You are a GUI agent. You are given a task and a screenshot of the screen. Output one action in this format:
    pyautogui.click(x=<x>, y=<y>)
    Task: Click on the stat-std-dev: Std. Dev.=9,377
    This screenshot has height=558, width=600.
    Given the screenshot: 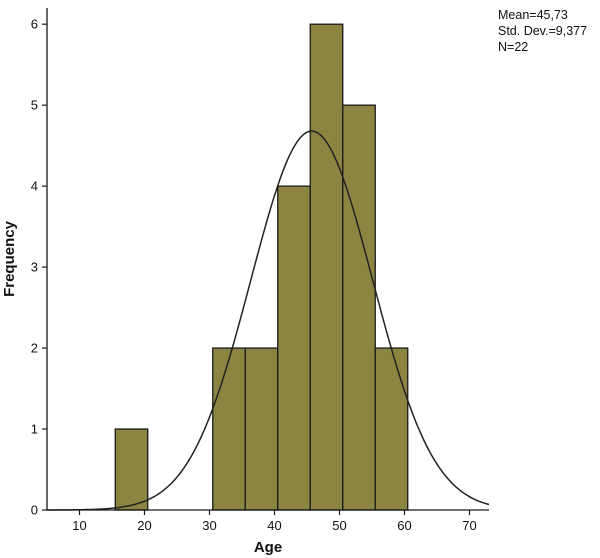 What is the action you would take?
    pyautogui.click(x=542, y=31)
    